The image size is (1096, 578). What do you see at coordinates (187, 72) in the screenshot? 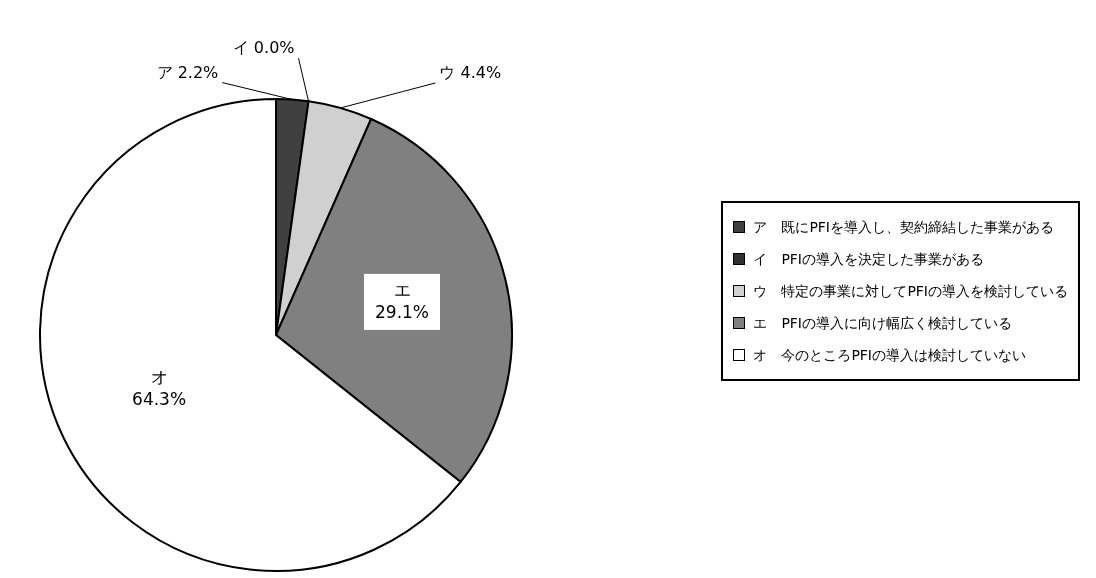
I see `data-label: ア 2.2%` at bounding box center [187, 72].